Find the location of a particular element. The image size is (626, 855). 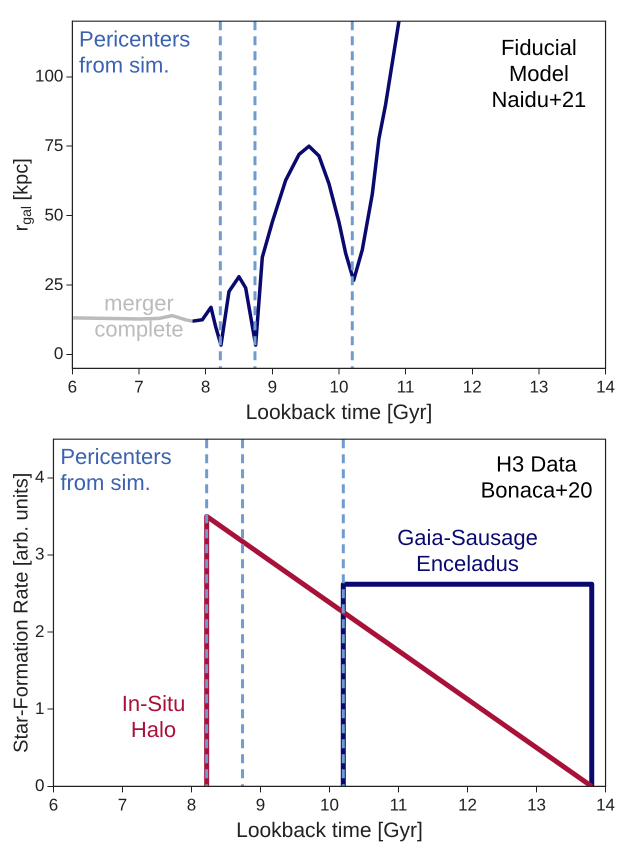

y-tick-label: 4 is located at coordinates (39, 476).